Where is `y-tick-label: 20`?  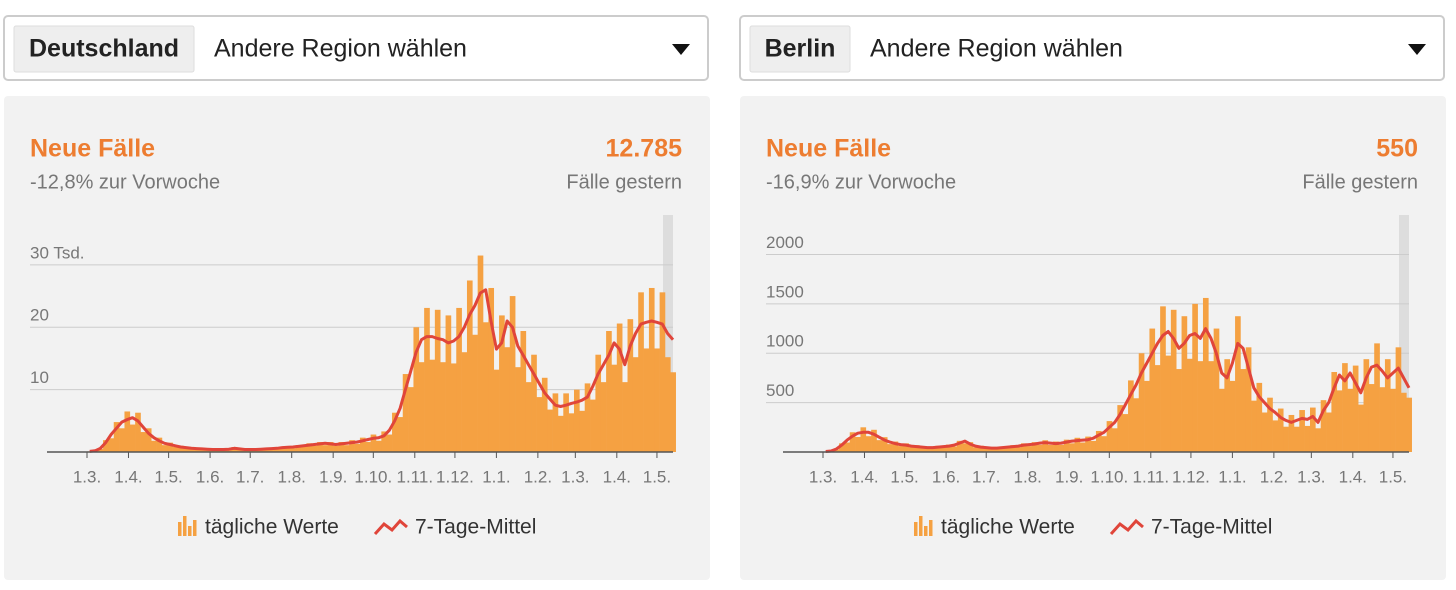 y-tick-label: 20 is located at coordinates (39, 315).